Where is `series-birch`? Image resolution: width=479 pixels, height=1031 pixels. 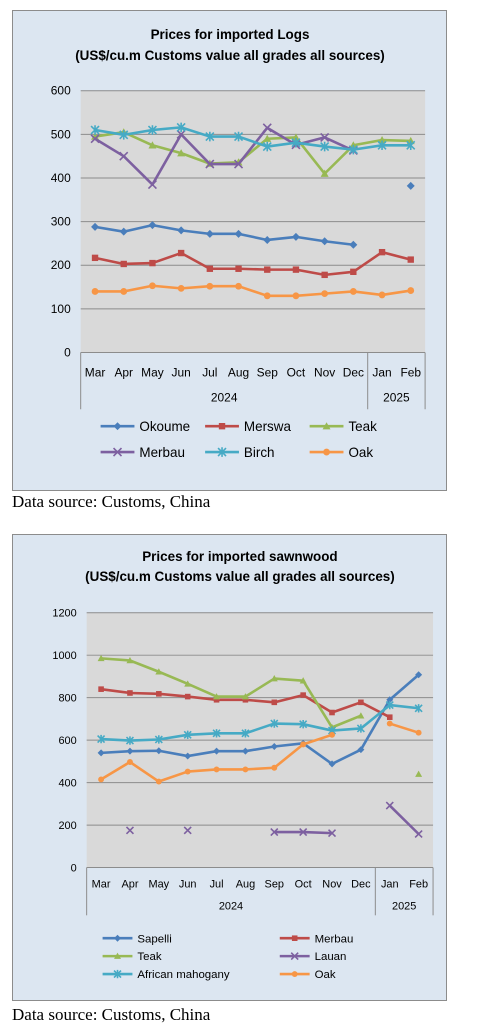 series-birch is located at coordinates (253, 138).